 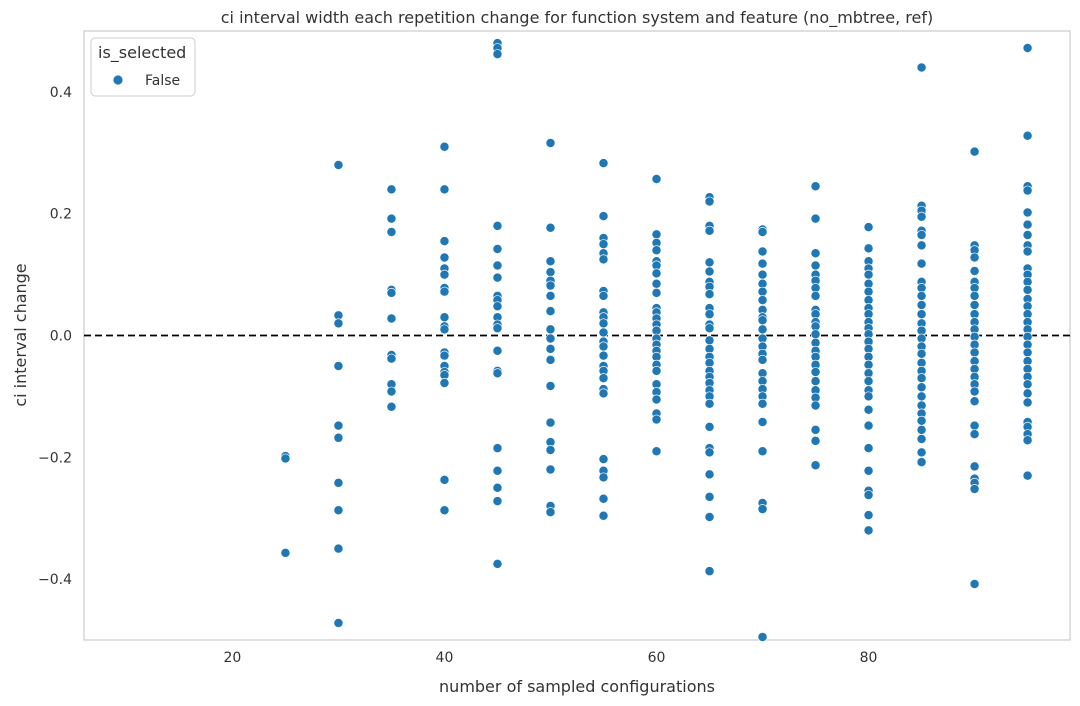 What do you see at coordinates (61, 215) in the screenshot?
I see `y-tick-label: 0.2` at bounding box center [61, 215].